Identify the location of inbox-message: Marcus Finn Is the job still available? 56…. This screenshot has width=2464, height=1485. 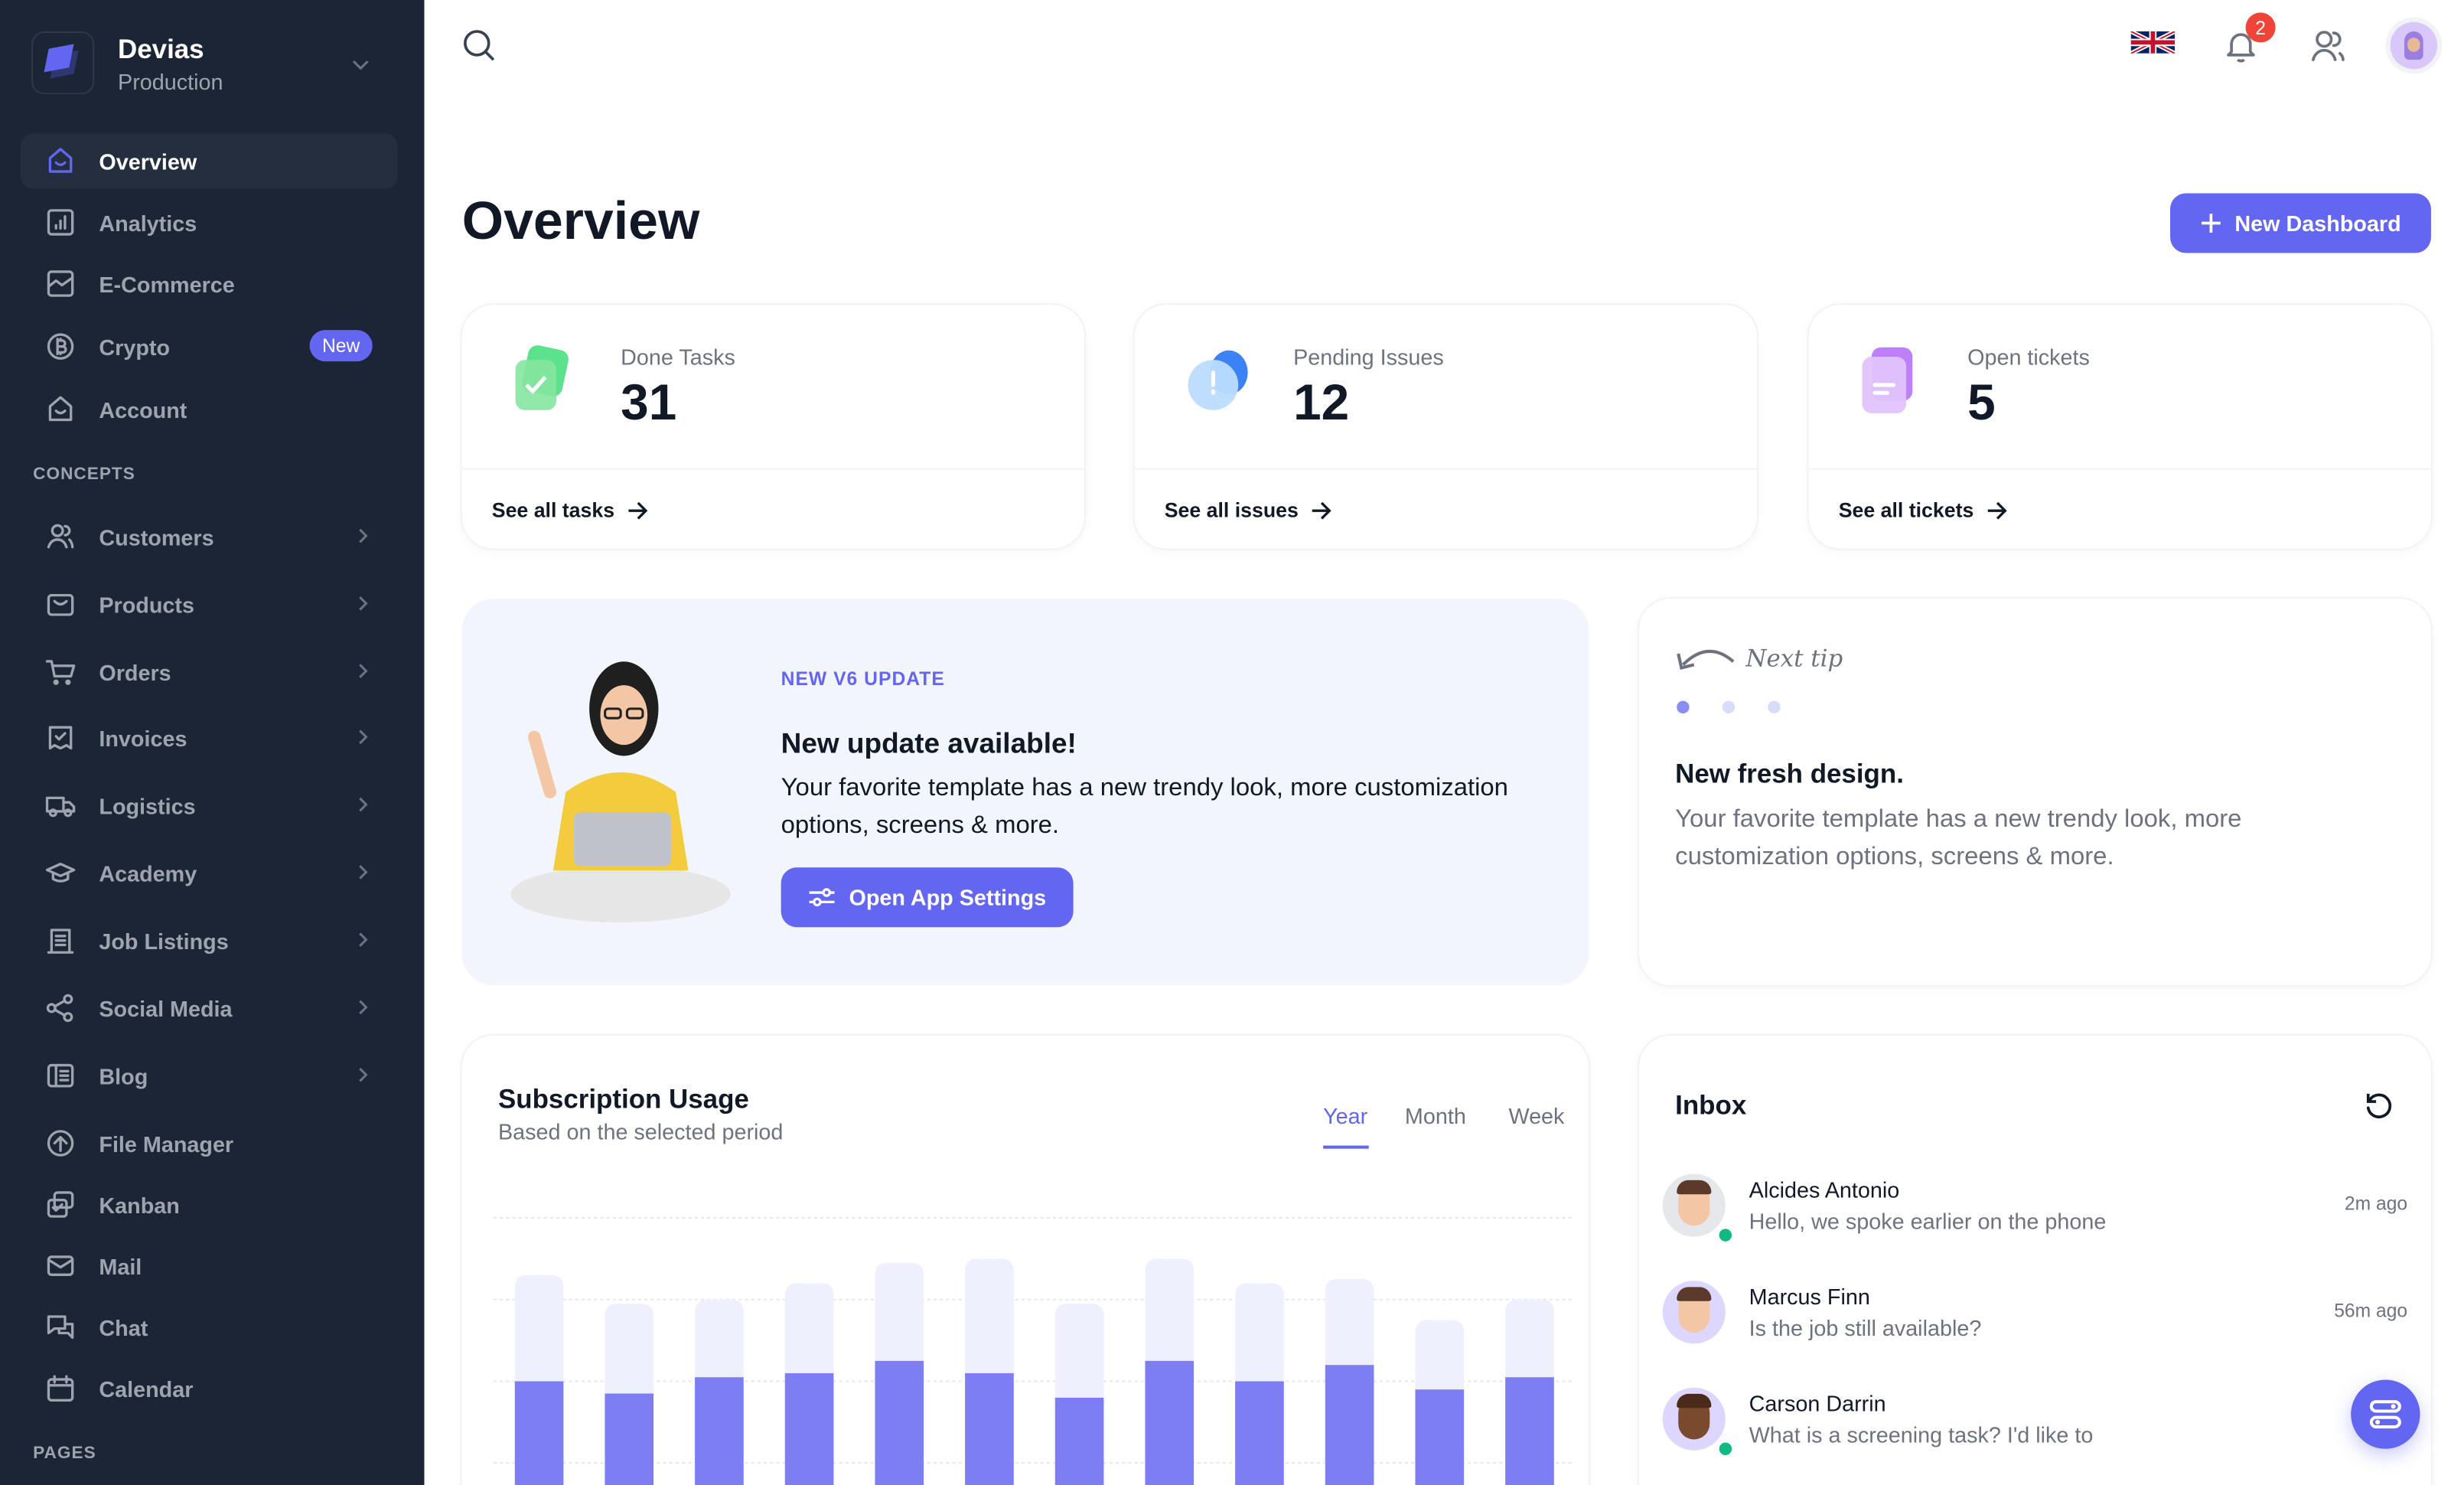
(2035, 1328).